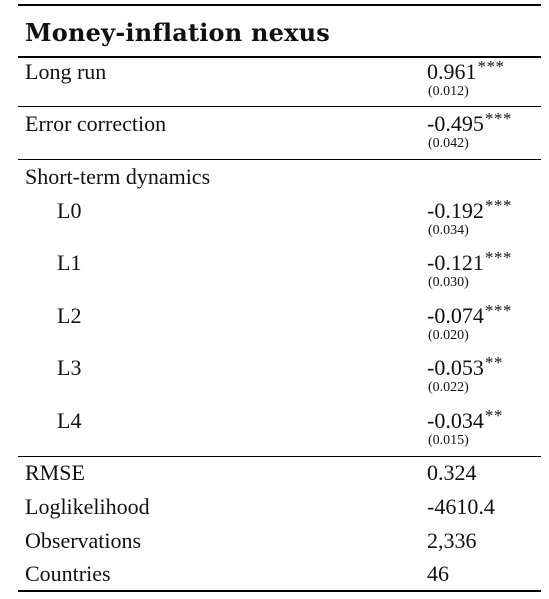  I want to click on table-title: Money-inflation nexus, so click(177, 32).